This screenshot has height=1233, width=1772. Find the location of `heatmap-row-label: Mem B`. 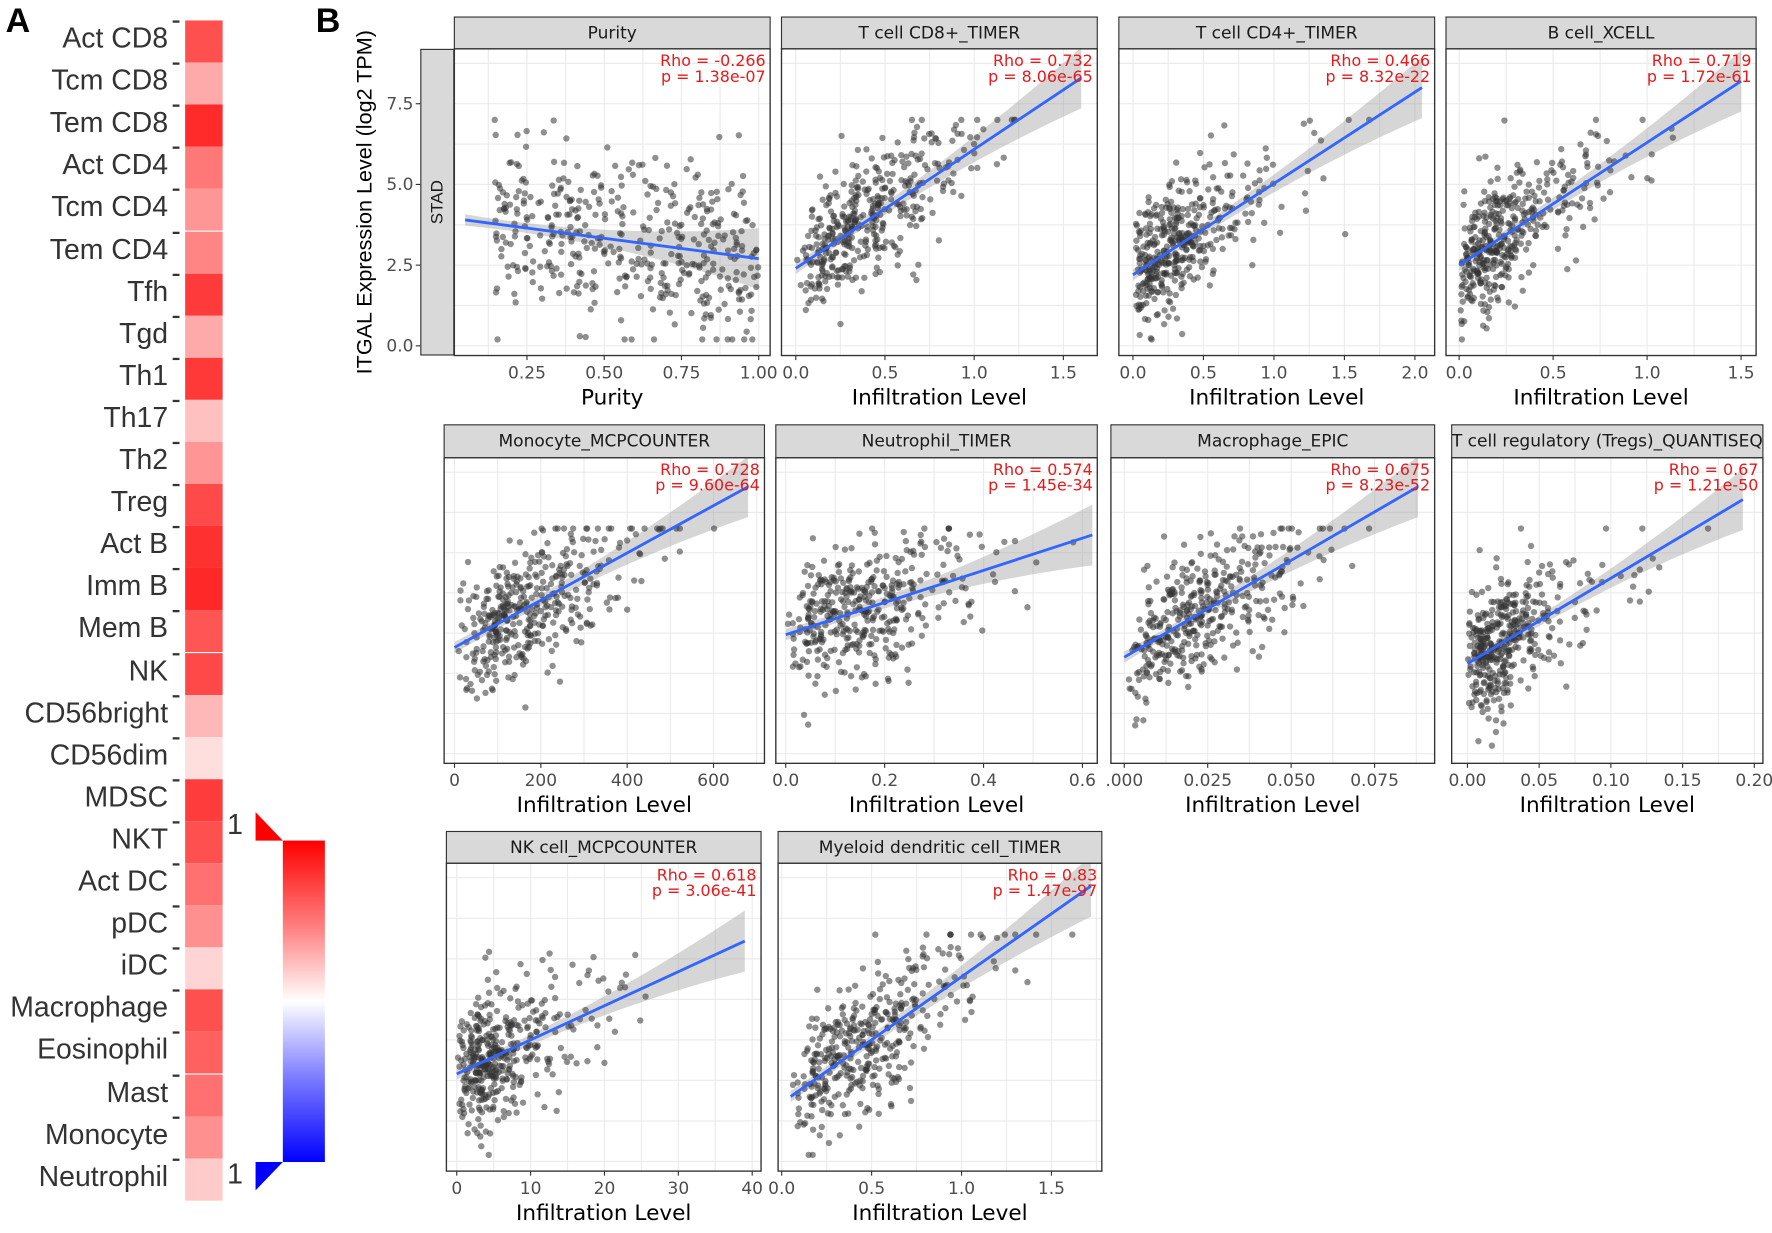

heatmap-row-label: Mem B is located at coordinates (123, 628).